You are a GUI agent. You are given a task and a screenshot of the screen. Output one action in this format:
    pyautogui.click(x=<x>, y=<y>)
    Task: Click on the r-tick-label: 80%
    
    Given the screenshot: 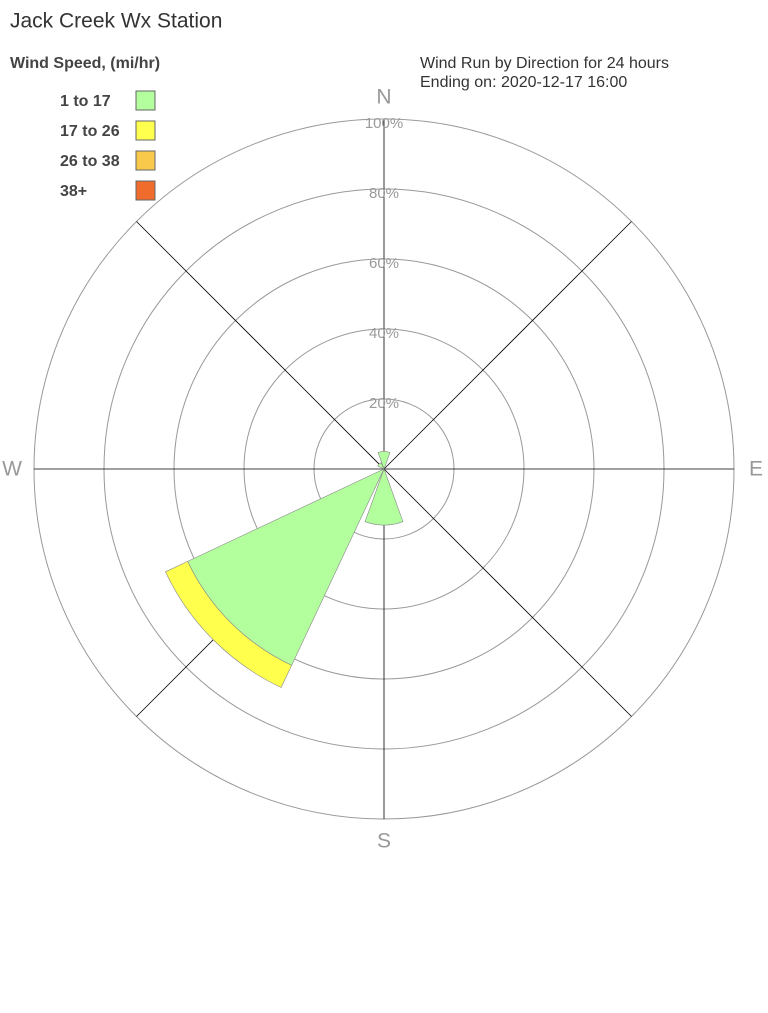 What is the action you would take?
    pyautogui.click(x=384, y=193)
    